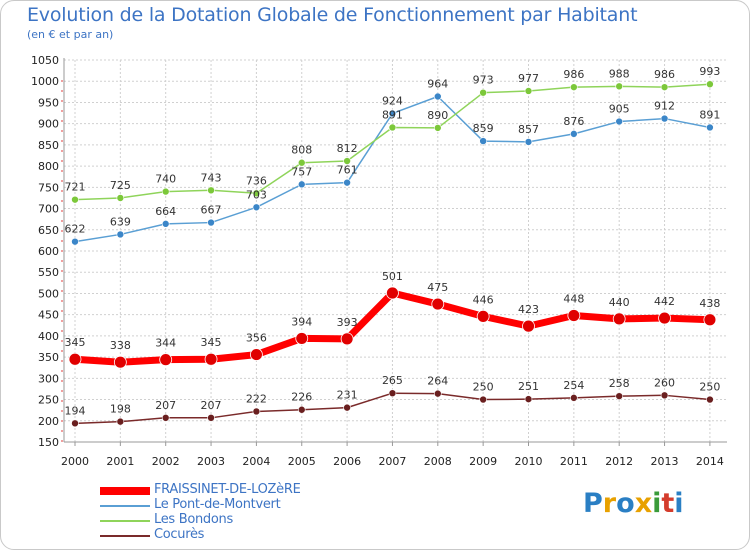 The width and height of the screenshot is (750, 550). Describe the element at coordinates (125, 491) in the screenshot. I see `legend-swatch` at that location.